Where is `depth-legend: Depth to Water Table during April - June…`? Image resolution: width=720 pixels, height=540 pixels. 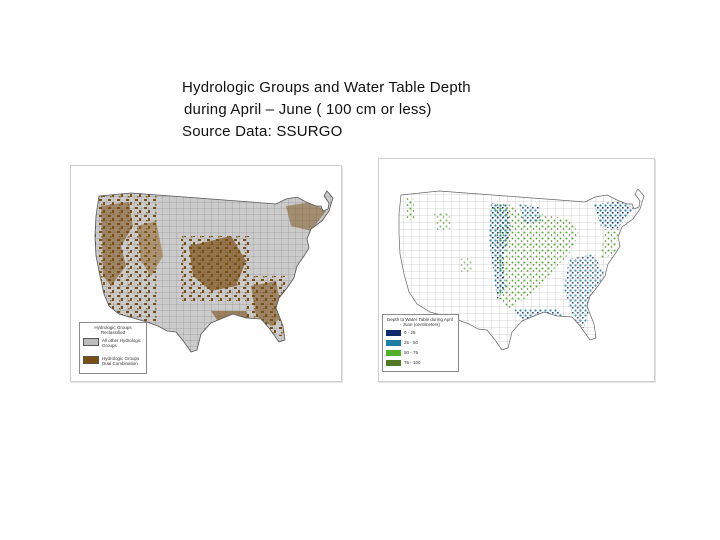
depth-legend: Depth to Water Table during April - June… is located at coordinates (420, 343).